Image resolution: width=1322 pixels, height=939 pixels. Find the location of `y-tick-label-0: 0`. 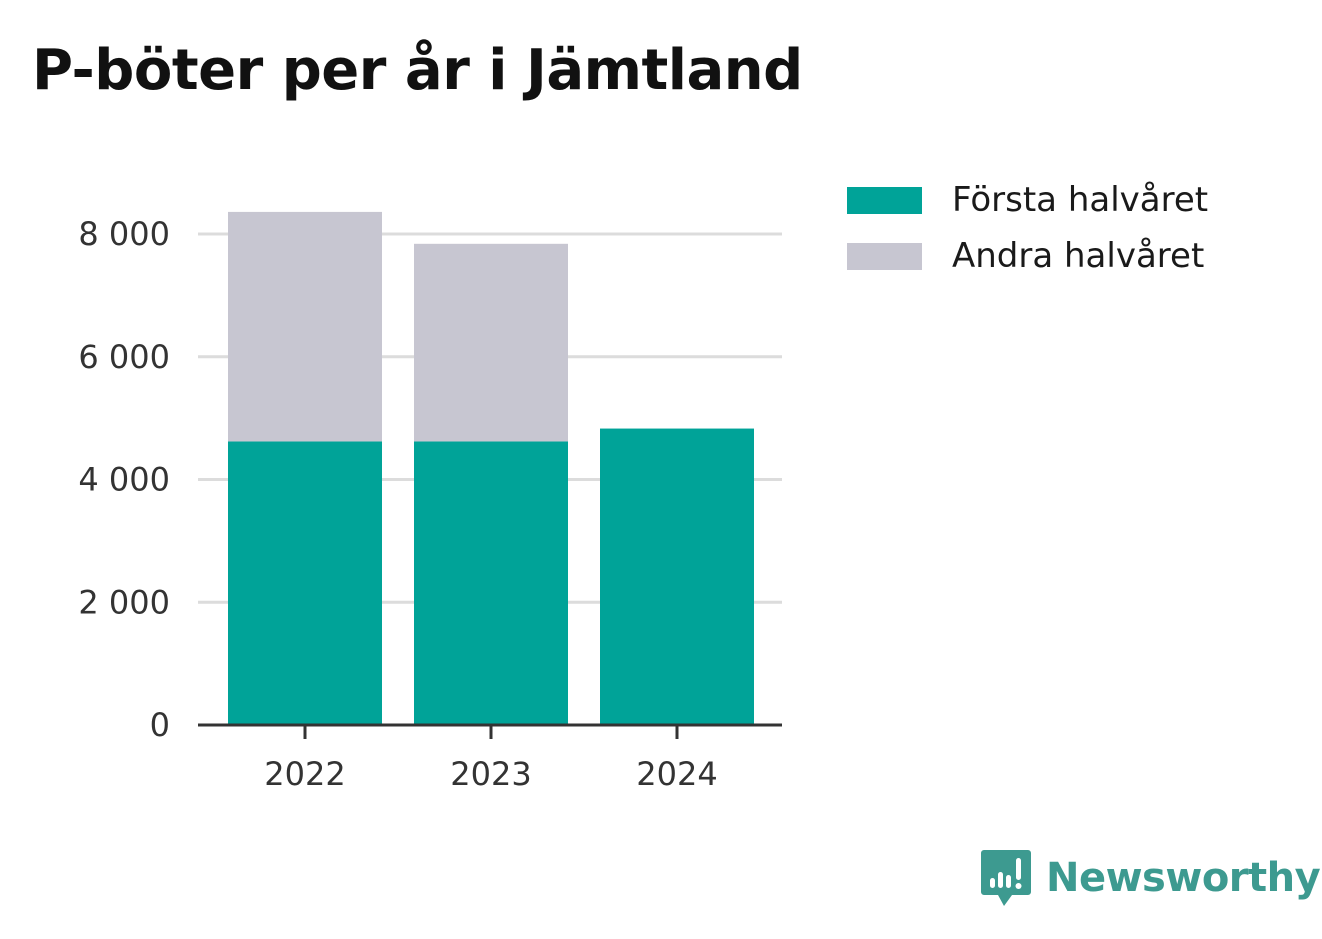

y-tick-label-0: 0 is located at coordinates (160, 725).